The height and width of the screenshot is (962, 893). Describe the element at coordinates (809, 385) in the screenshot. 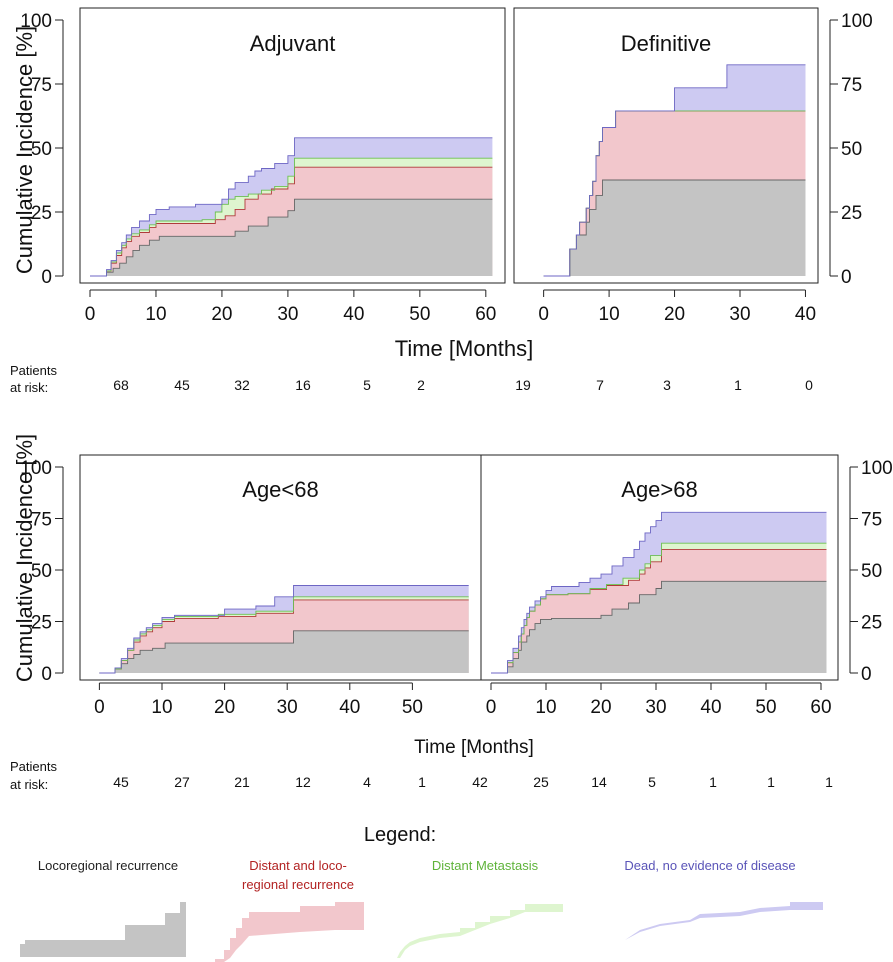

I see `risk-count: 0` at that location.